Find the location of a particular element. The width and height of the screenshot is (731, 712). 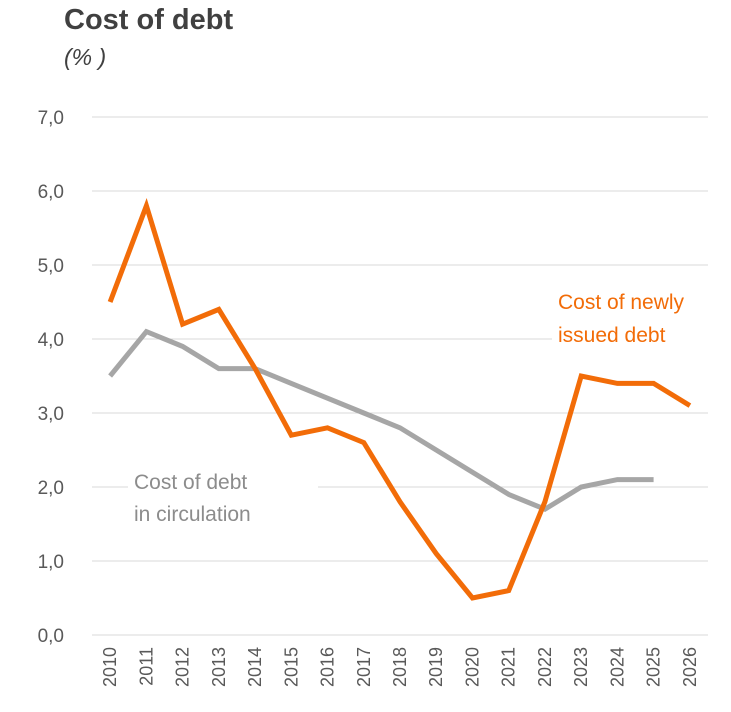

annotation-orange-line1: Cost of newly is located at coordinates (621, 302).